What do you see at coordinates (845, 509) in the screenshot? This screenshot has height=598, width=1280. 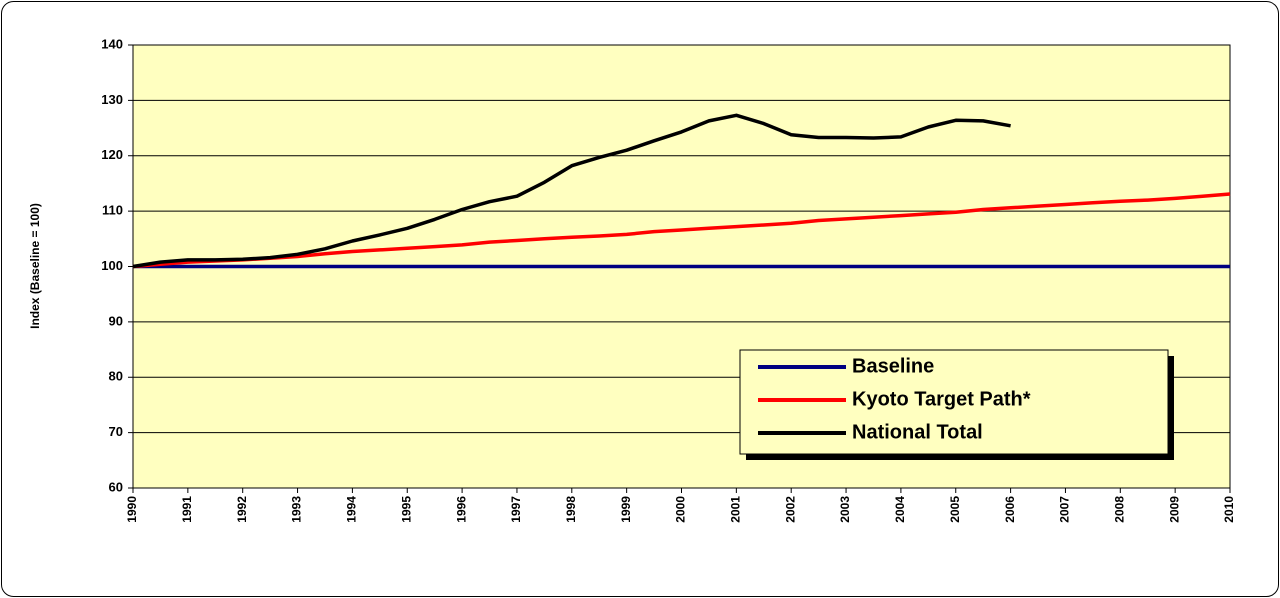 I see `x-tick-label: 2003` at bounding box center [845, 509].